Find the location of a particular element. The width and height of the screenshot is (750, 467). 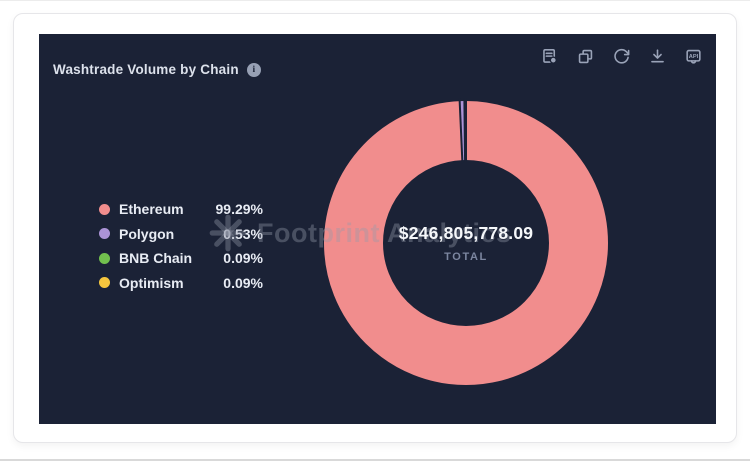

info-icon: i is located at coordinates (253, 69).